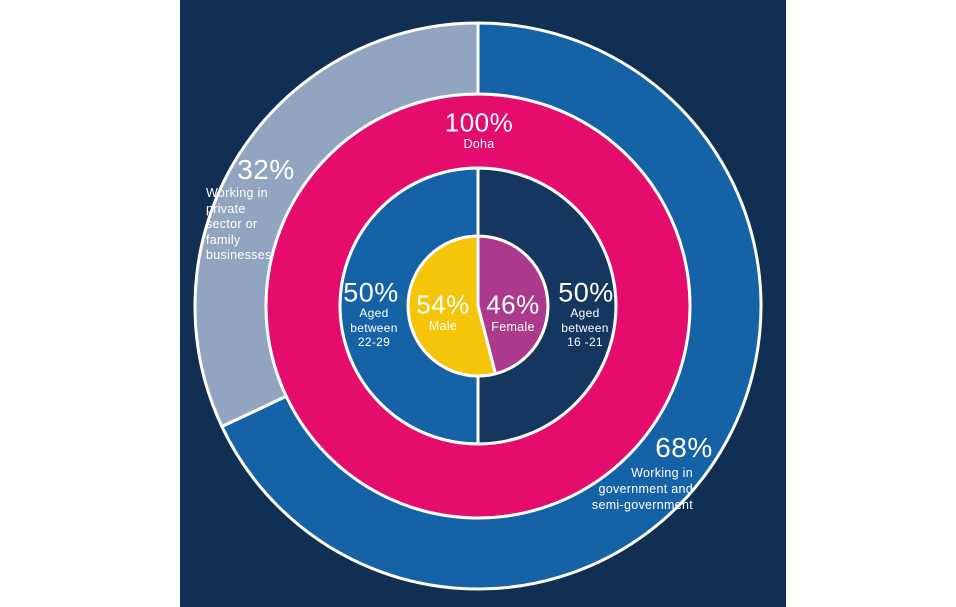 The height and width of the screenshot is (607, 956). What do you see at coordinates (585, 327) in the screenshot?
I see `label-age-16-21-caption: Aged between 16 -21` at bounding box center [585, 327].